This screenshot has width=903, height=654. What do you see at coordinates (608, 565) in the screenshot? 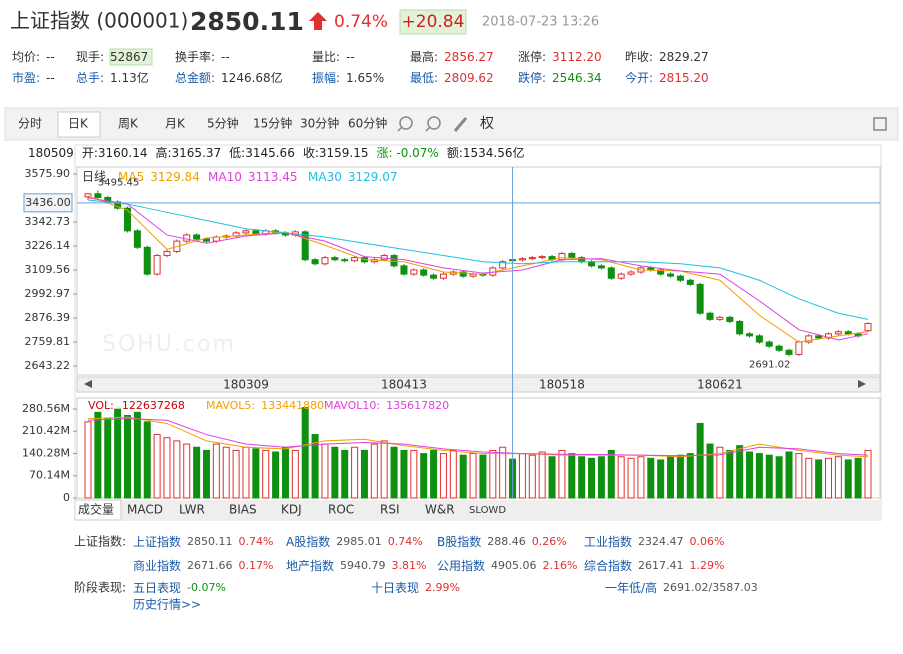
I see `index-name: 综合指数` at bounding box center [608, 565].